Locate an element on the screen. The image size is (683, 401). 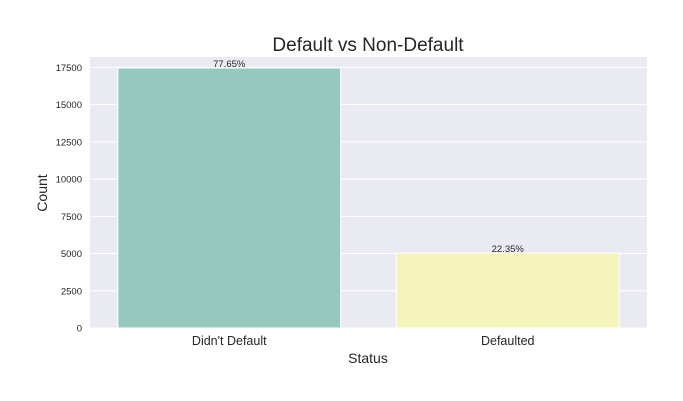
y-tick-label: 15000 is located at coordinates (69, 105).